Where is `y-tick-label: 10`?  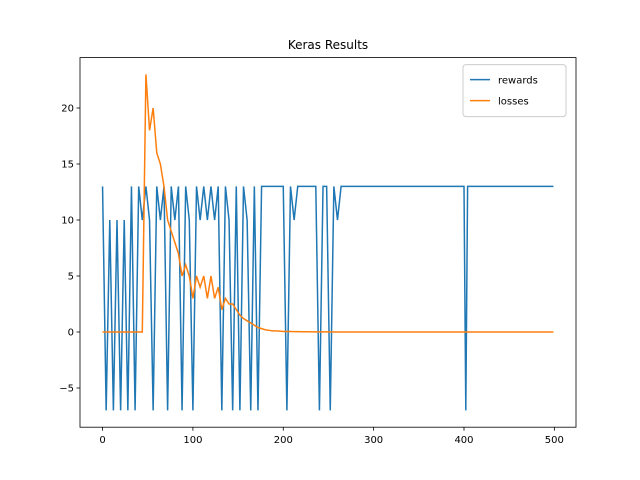
y-tick-label: 10 is located at coordinates (67, 221).